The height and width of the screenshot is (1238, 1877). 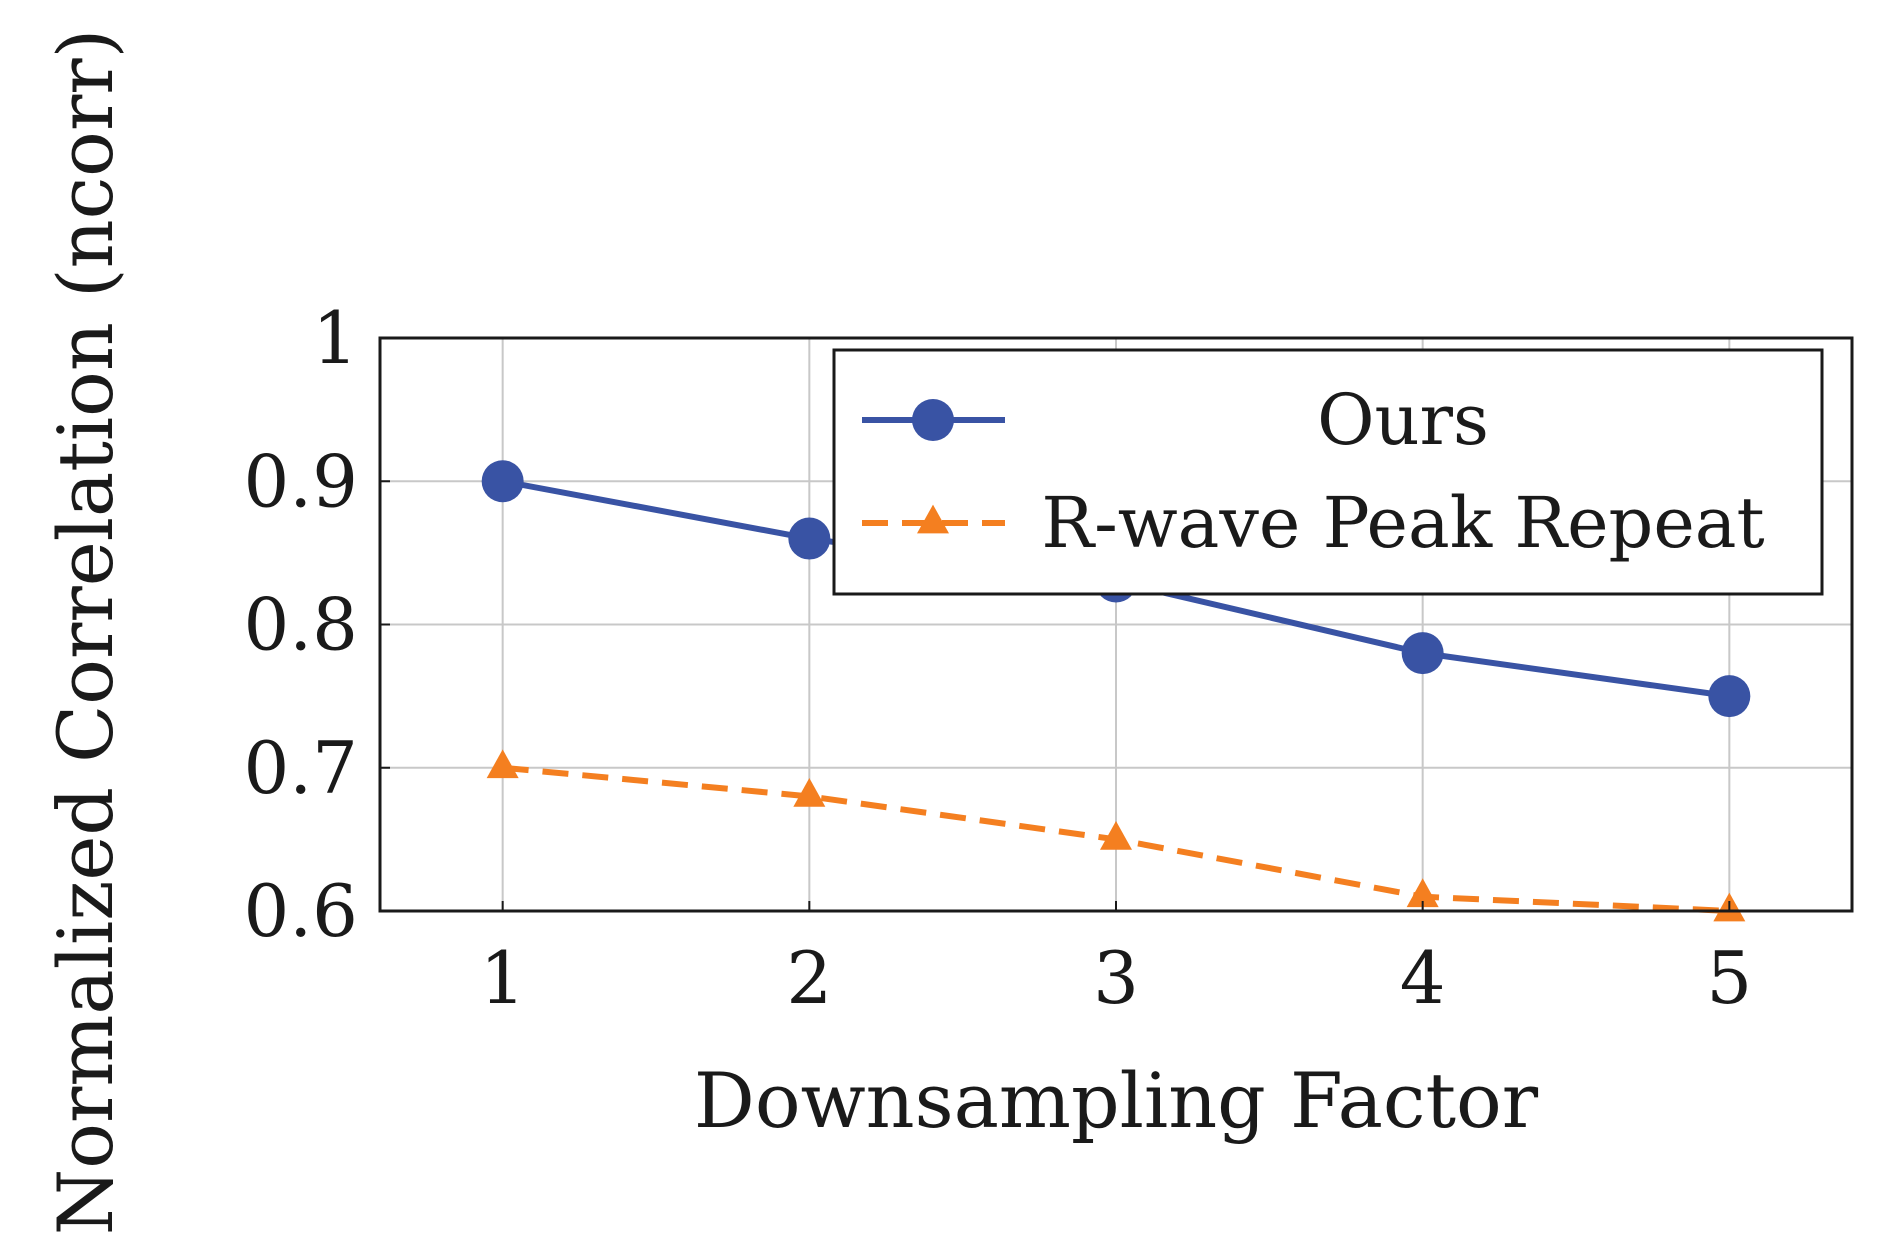 I want to click on legend-entry: R-wave Peak Repeat, so click(x=1313, y=523).